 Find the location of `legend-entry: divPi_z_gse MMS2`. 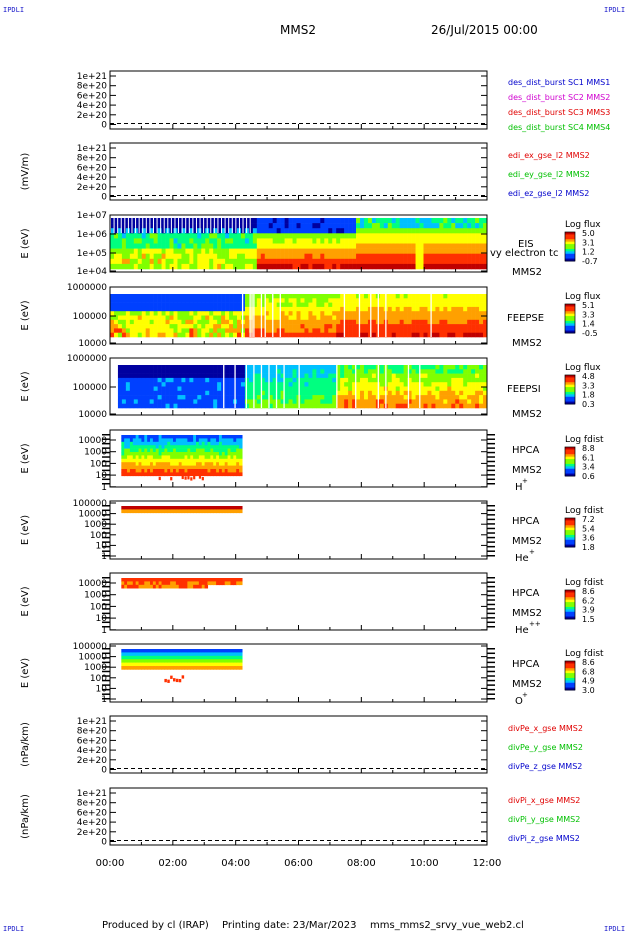

legend-entry: divPi_z_gse MMS2 is located at coordinates (544, 838).